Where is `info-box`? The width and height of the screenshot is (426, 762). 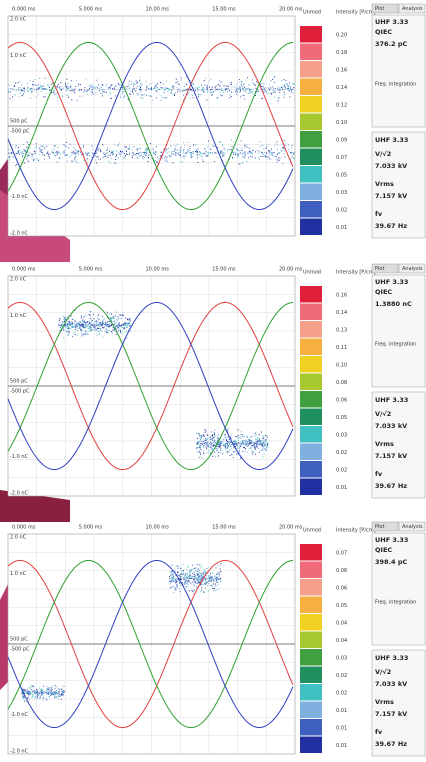 info-box is located at coordinates (398, 703).